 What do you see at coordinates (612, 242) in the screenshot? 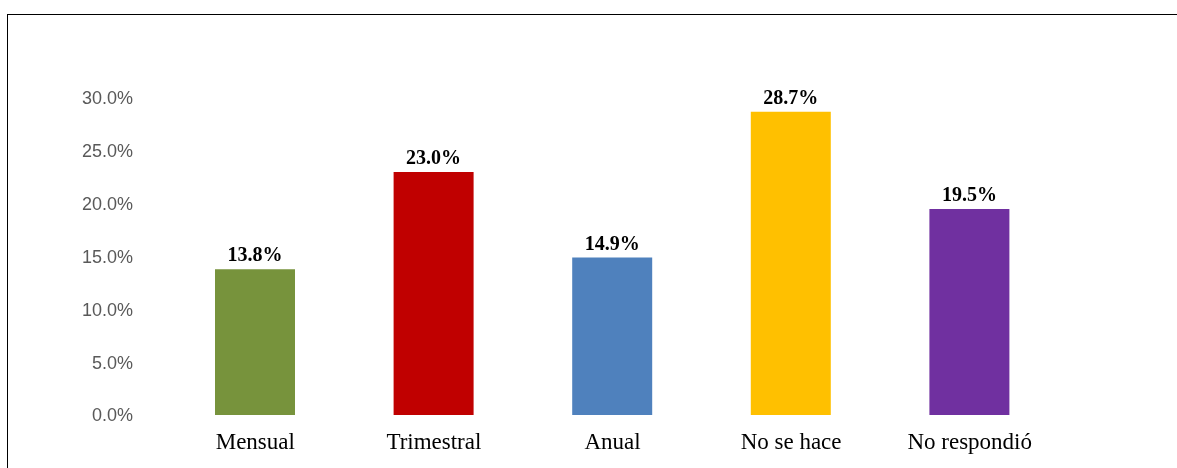
I see `data-label: 14.9%` at bounding box center [612, 242].